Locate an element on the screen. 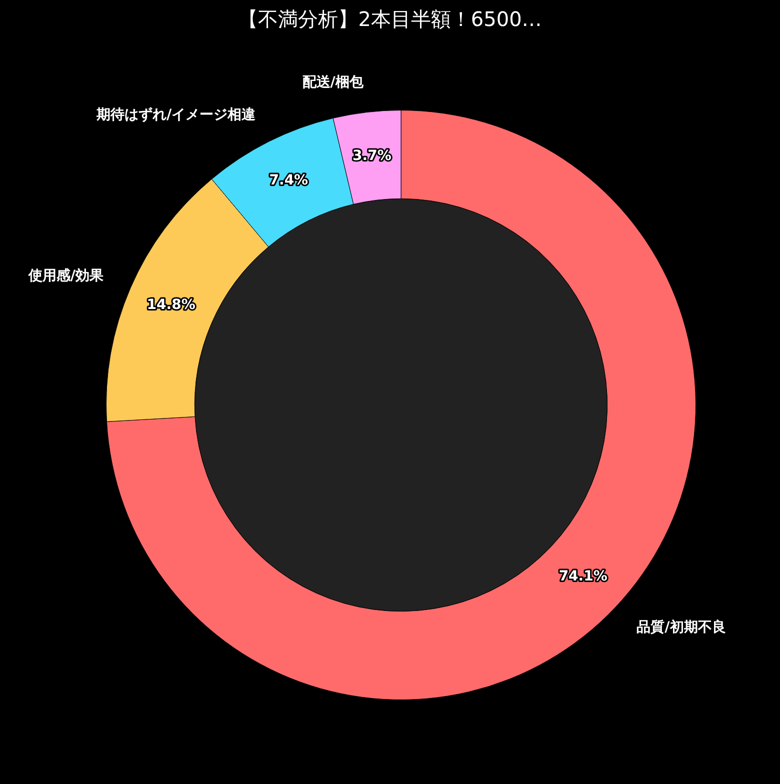 Image resolution: width=780 pixels, height=784 pixels. slice-label: 配送/梱包 is located at coordinates (333, 82).